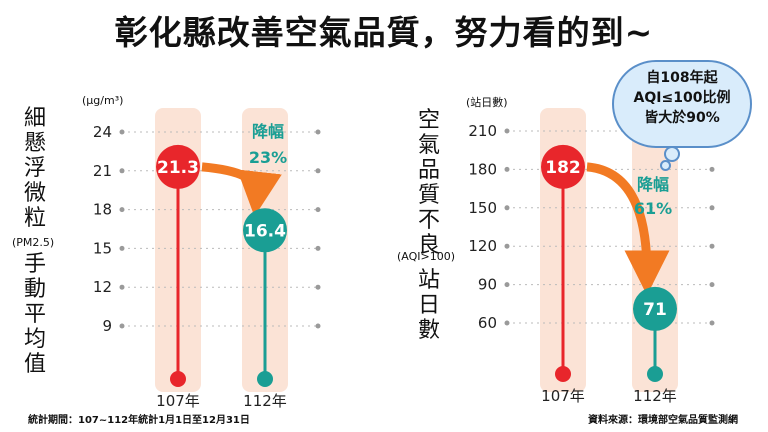  I want to click on pm25-value-label-0: 21.3, so click(178, 168).